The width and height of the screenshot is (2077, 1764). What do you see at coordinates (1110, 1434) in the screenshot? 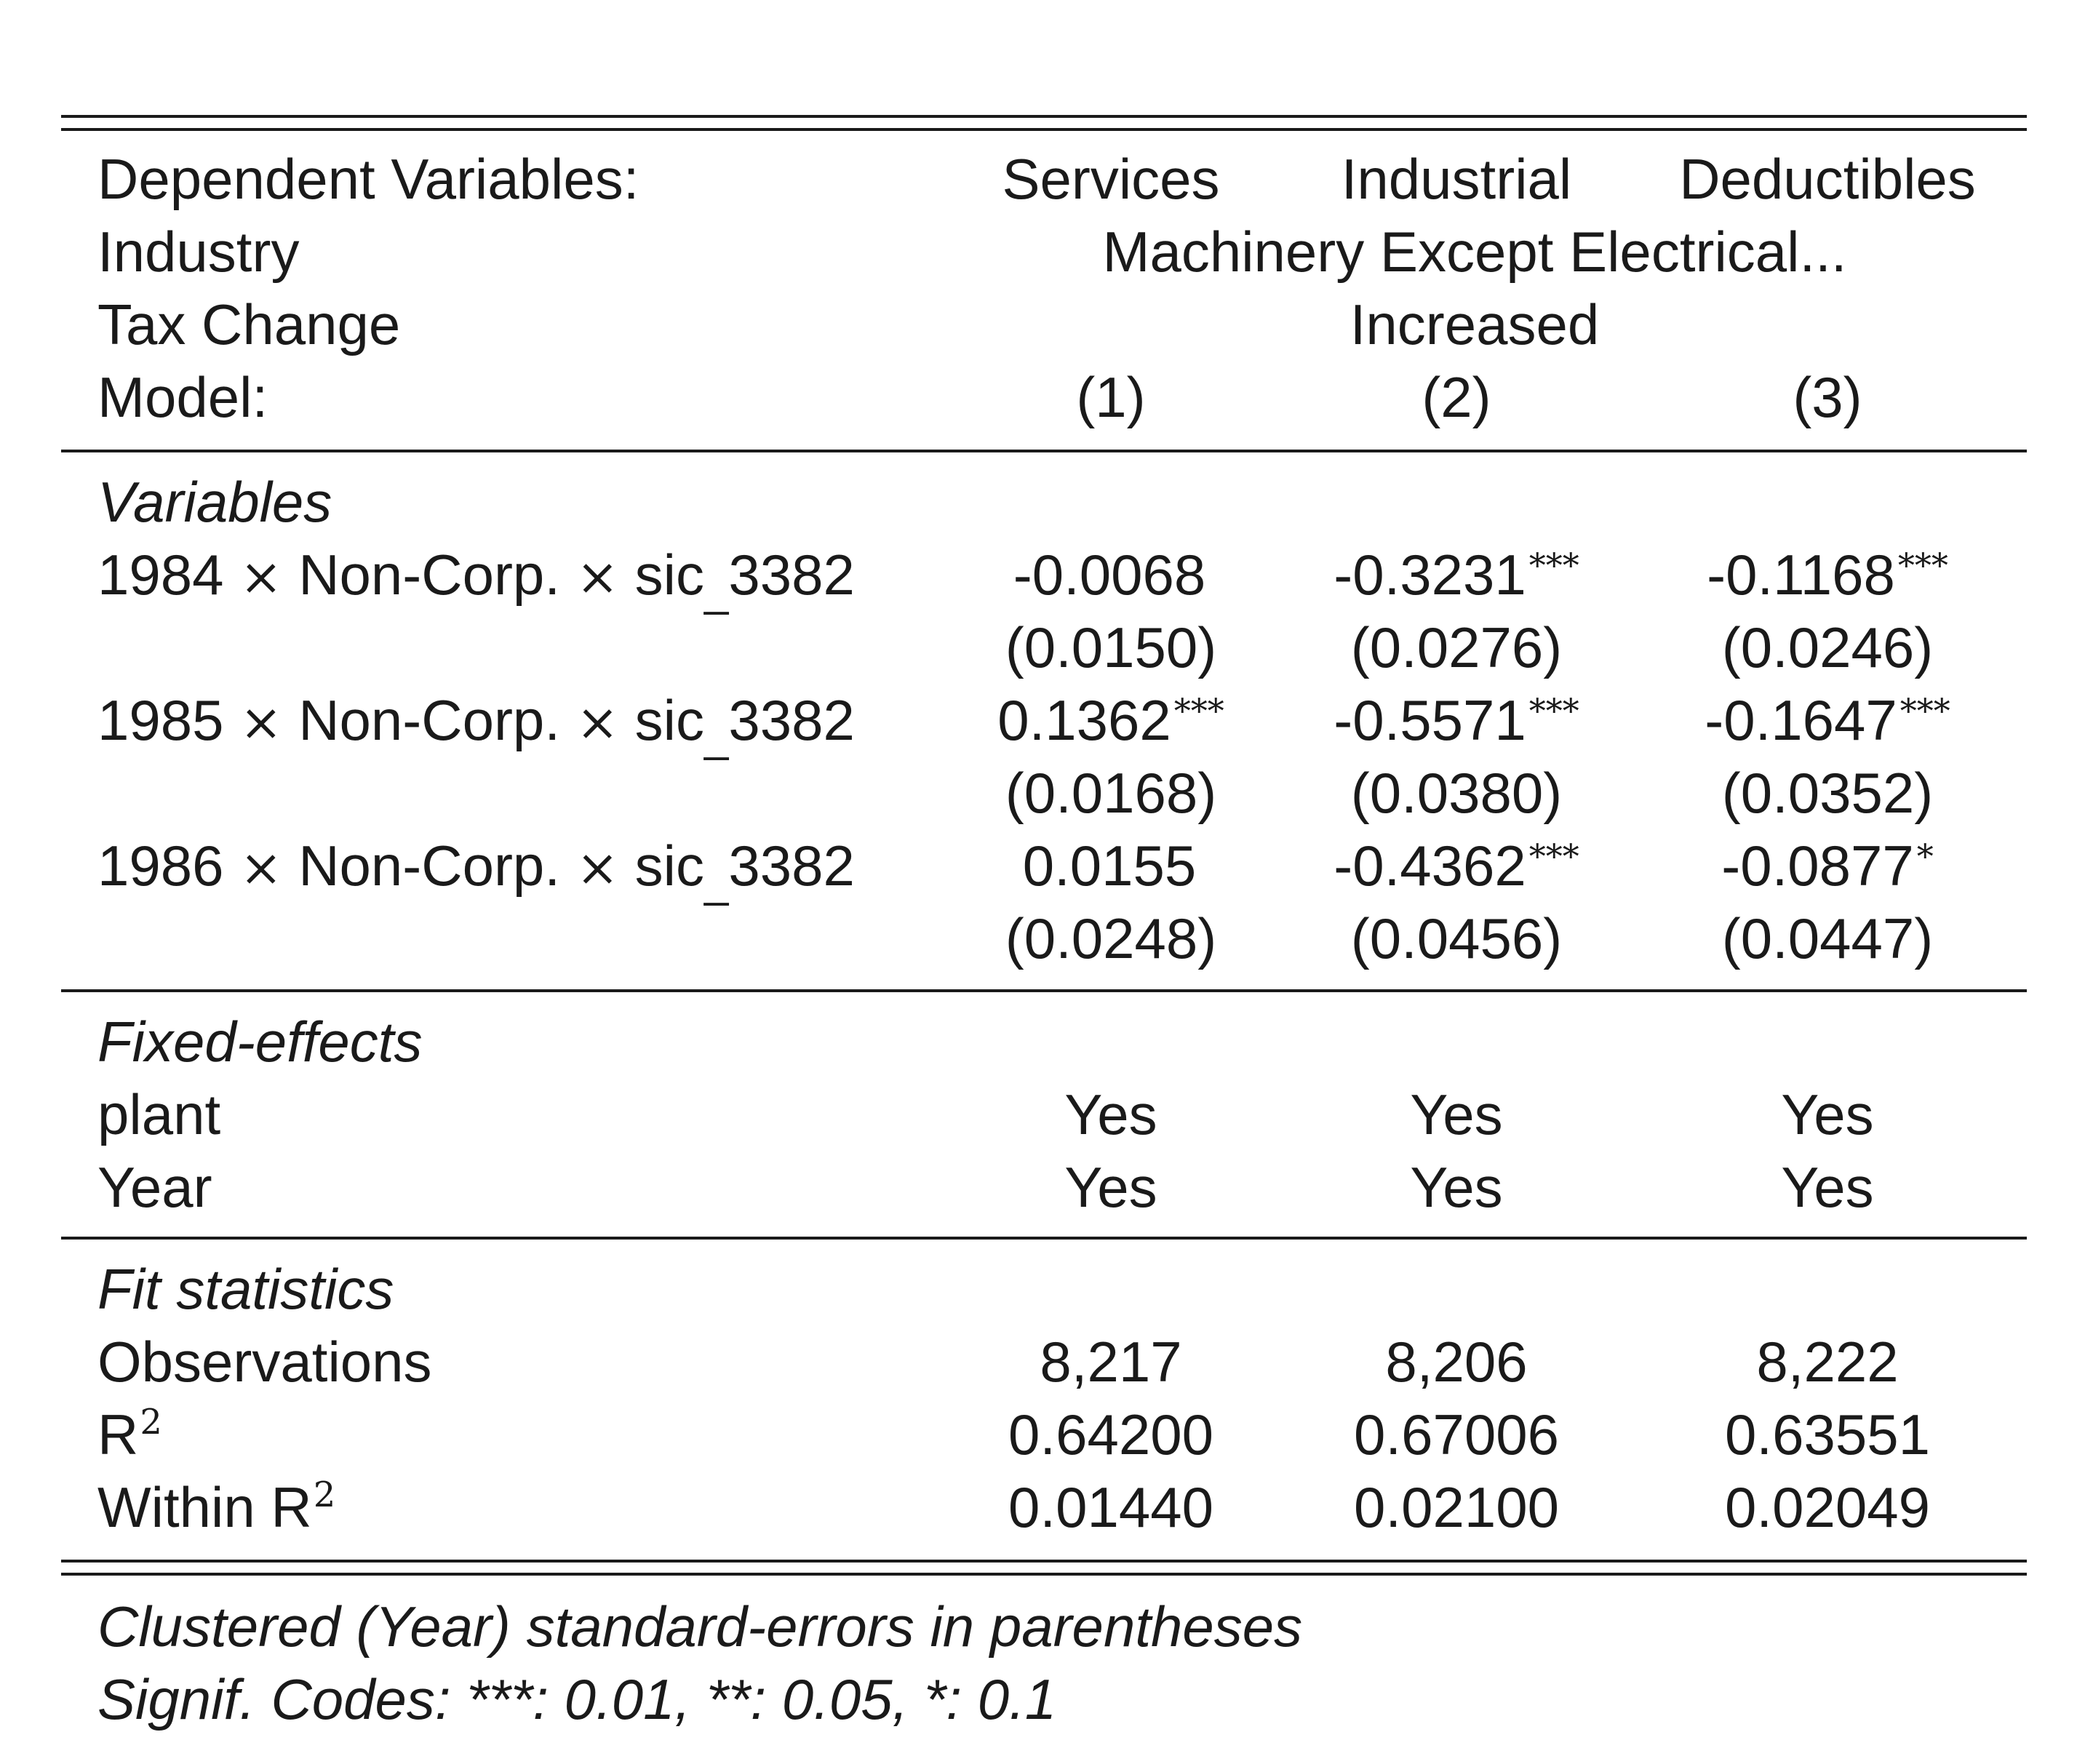
I see `r2-cell-1: 0.64200` at bounding box center [1110, 1434].